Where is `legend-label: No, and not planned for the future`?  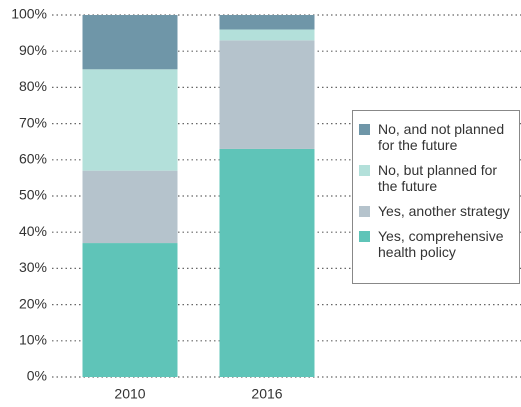
legend-label: No, and not planned for the future is located at coordinates (441, 137).